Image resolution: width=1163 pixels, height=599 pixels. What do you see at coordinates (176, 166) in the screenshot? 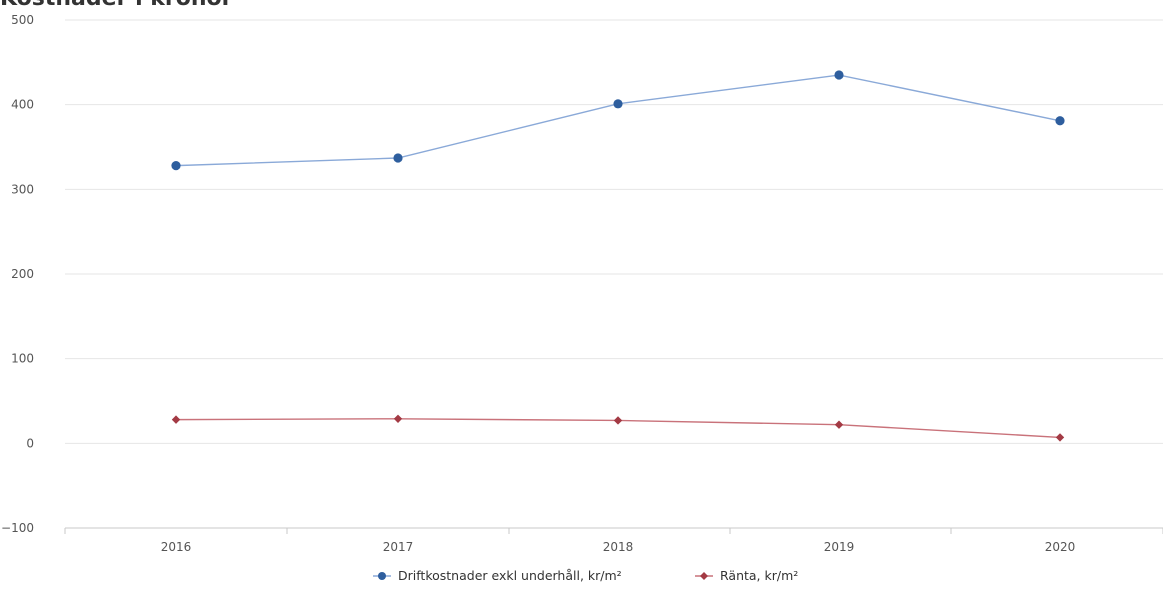
I see `data-point-0-2016` at bounding box center [176, 166].